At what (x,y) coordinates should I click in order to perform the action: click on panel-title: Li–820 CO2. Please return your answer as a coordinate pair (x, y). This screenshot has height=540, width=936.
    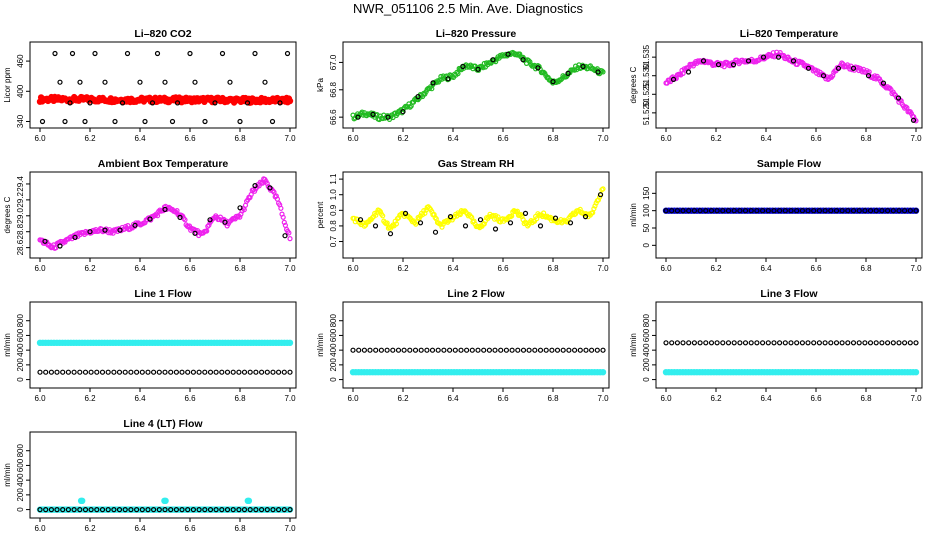
    Looking at the image, I should click on (162, 34).